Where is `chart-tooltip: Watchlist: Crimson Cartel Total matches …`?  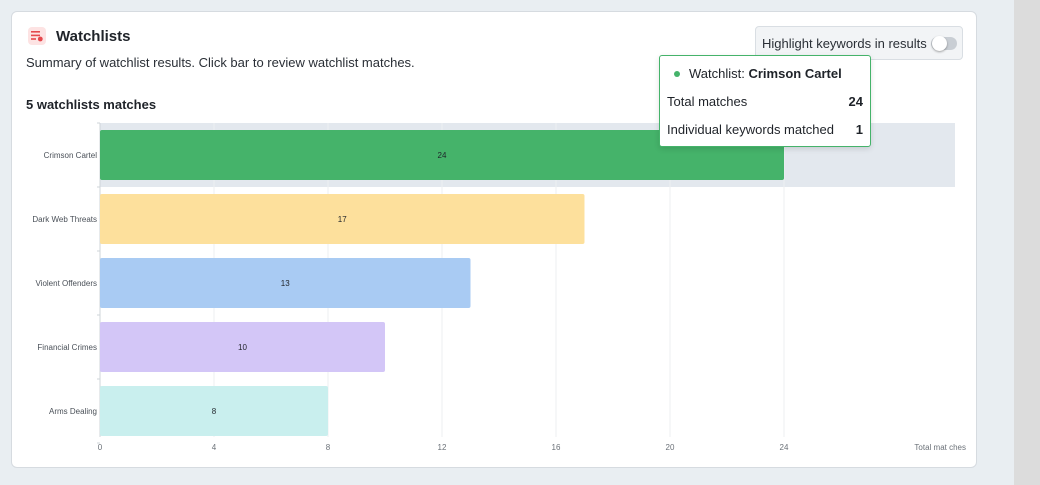
chart-tooltip: Watchlist: Crimson Cartel Total matches … is located at coordinates (765, 101).